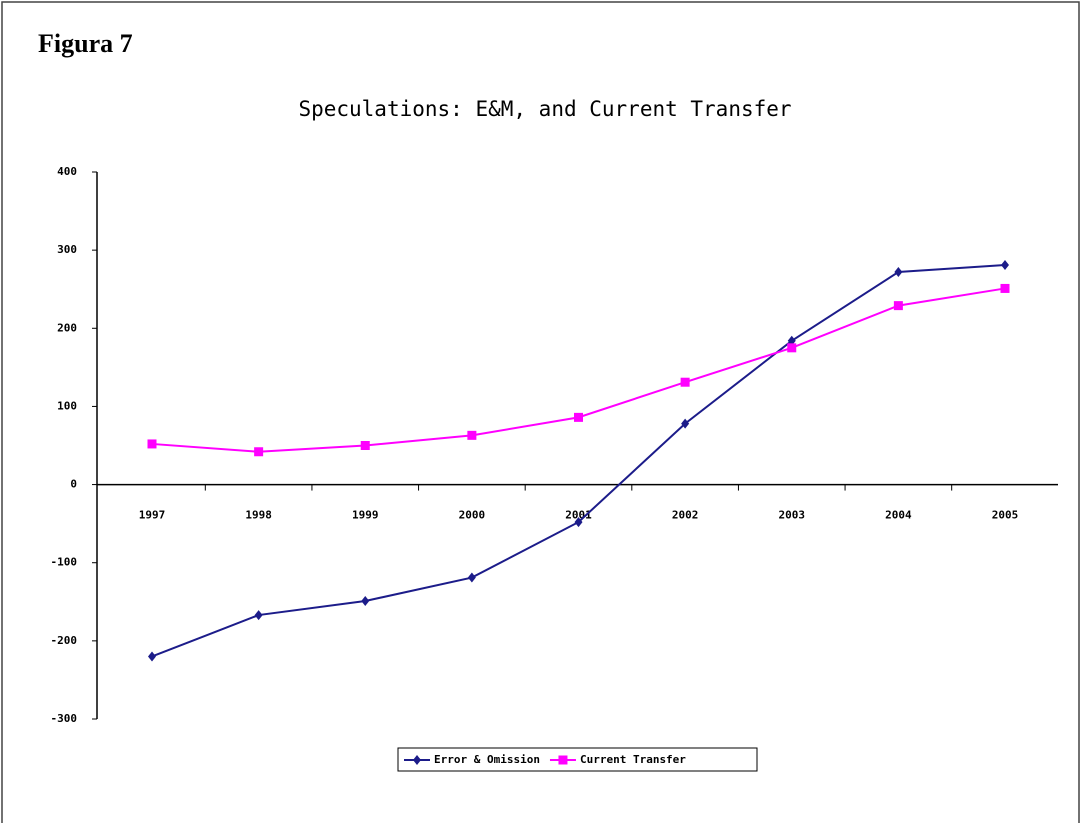  What do you see at coordinates (67, 249) in the screenshot?
I see `y-tick-label: 300` at bounding box center [67, 249].